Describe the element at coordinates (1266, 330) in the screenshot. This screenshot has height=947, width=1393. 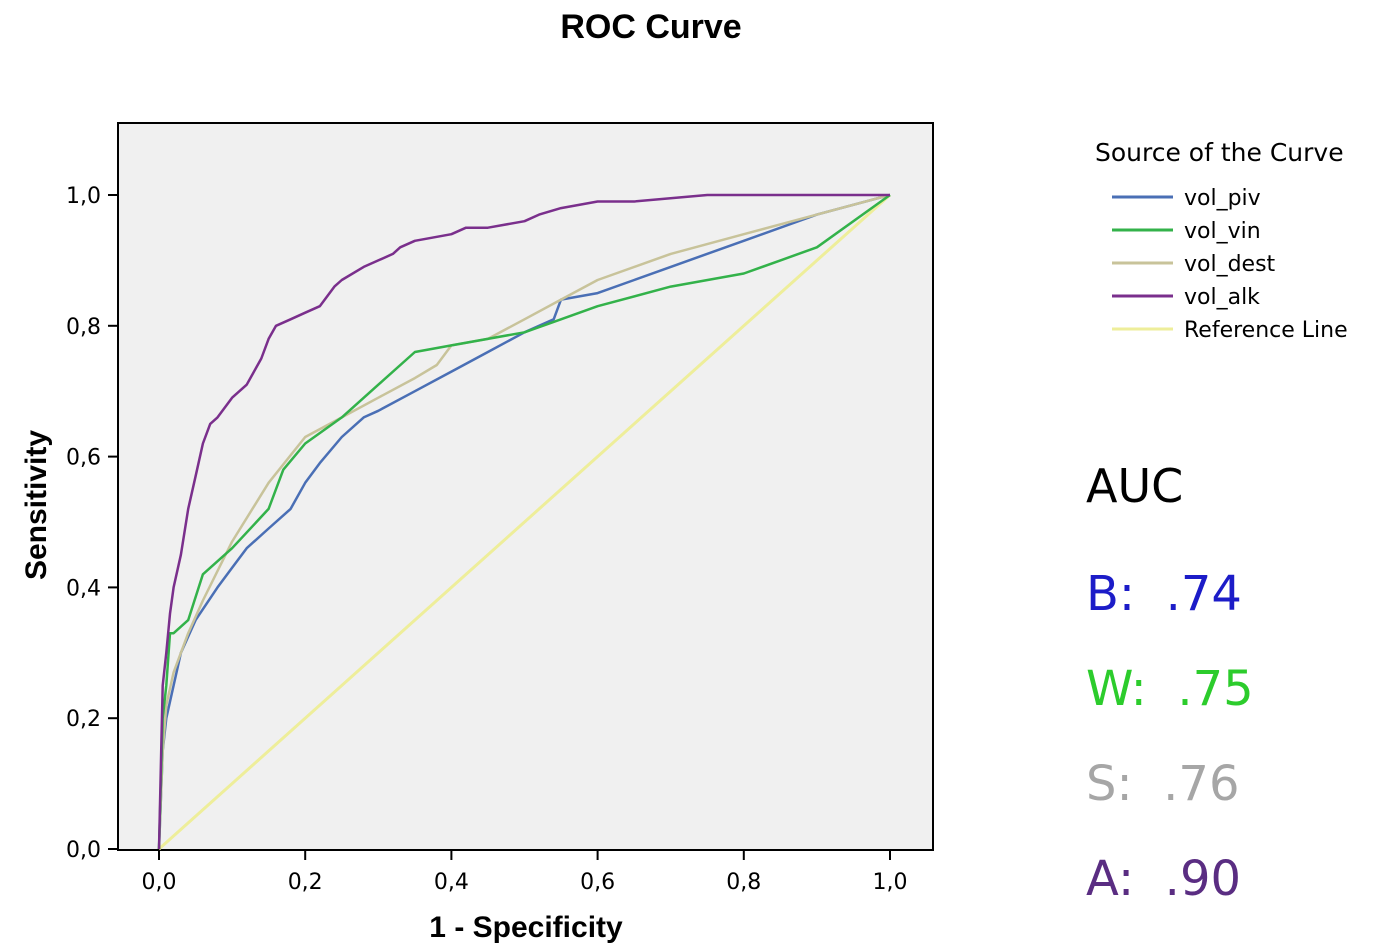
I see `legend-label-reference-line: Reference Line` at that location.